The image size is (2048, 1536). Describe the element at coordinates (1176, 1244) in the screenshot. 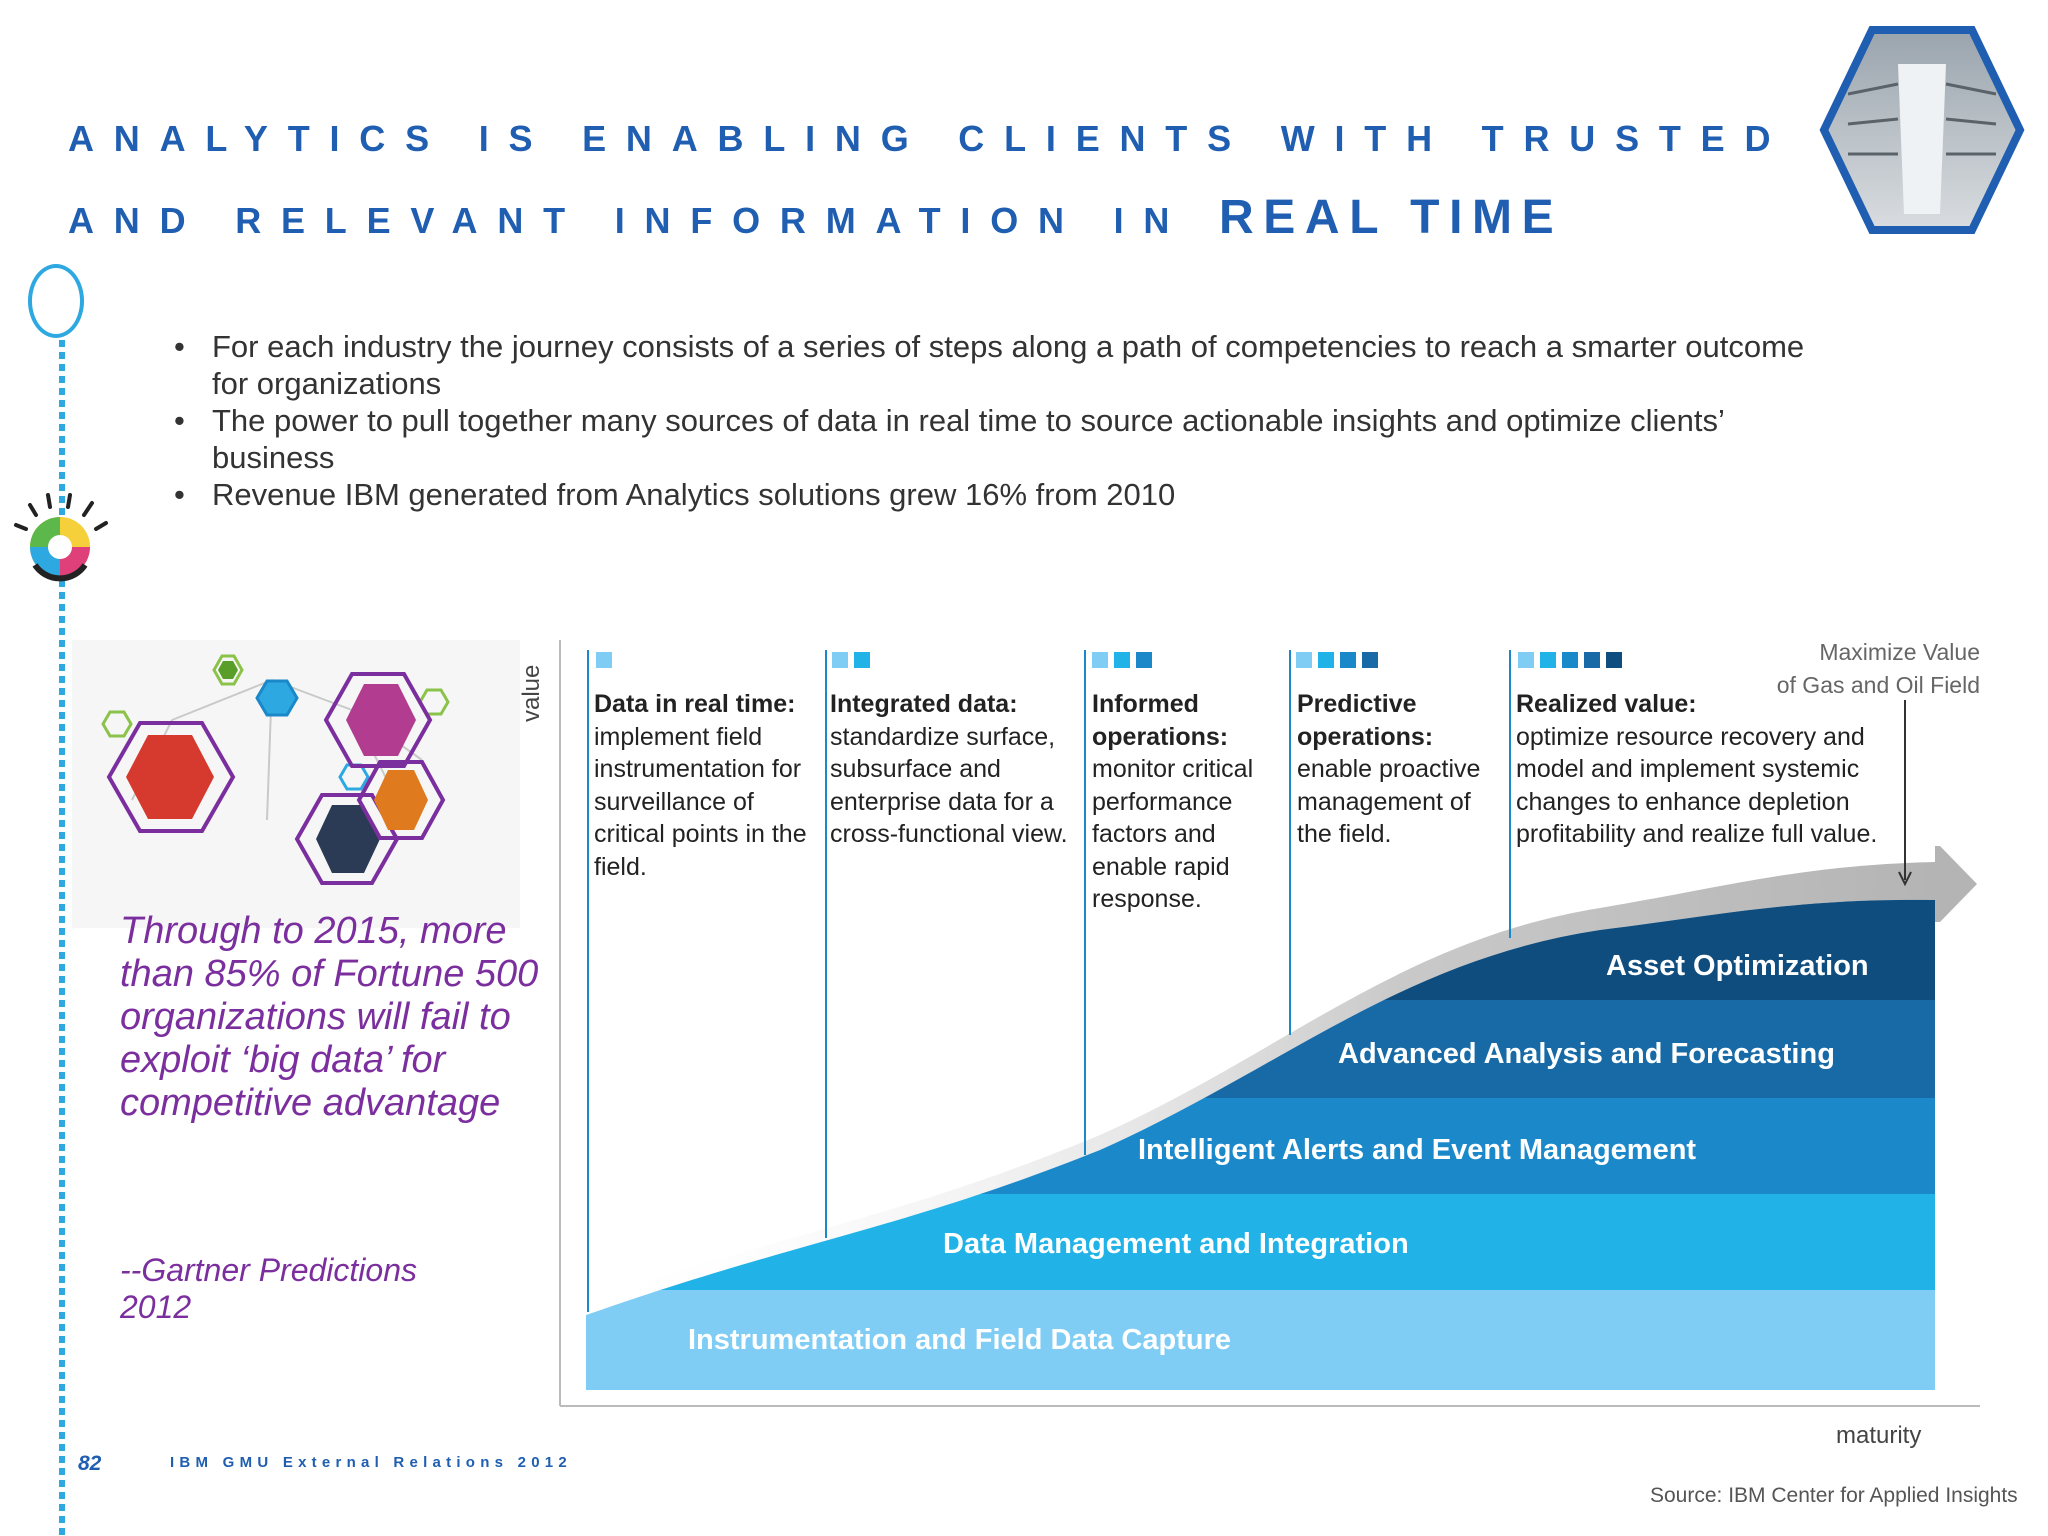

I see `layer-label-data-management: Data Management and Integration` at that location.